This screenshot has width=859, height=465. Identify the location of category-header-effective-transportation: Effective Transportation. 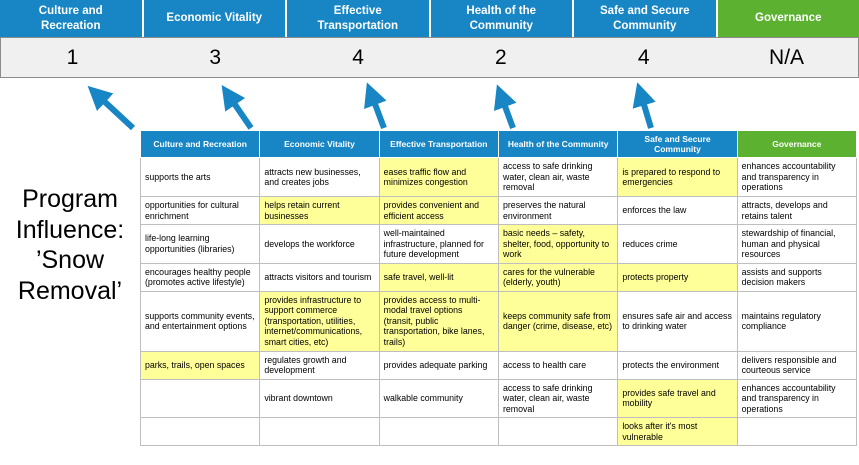
(358, 18).